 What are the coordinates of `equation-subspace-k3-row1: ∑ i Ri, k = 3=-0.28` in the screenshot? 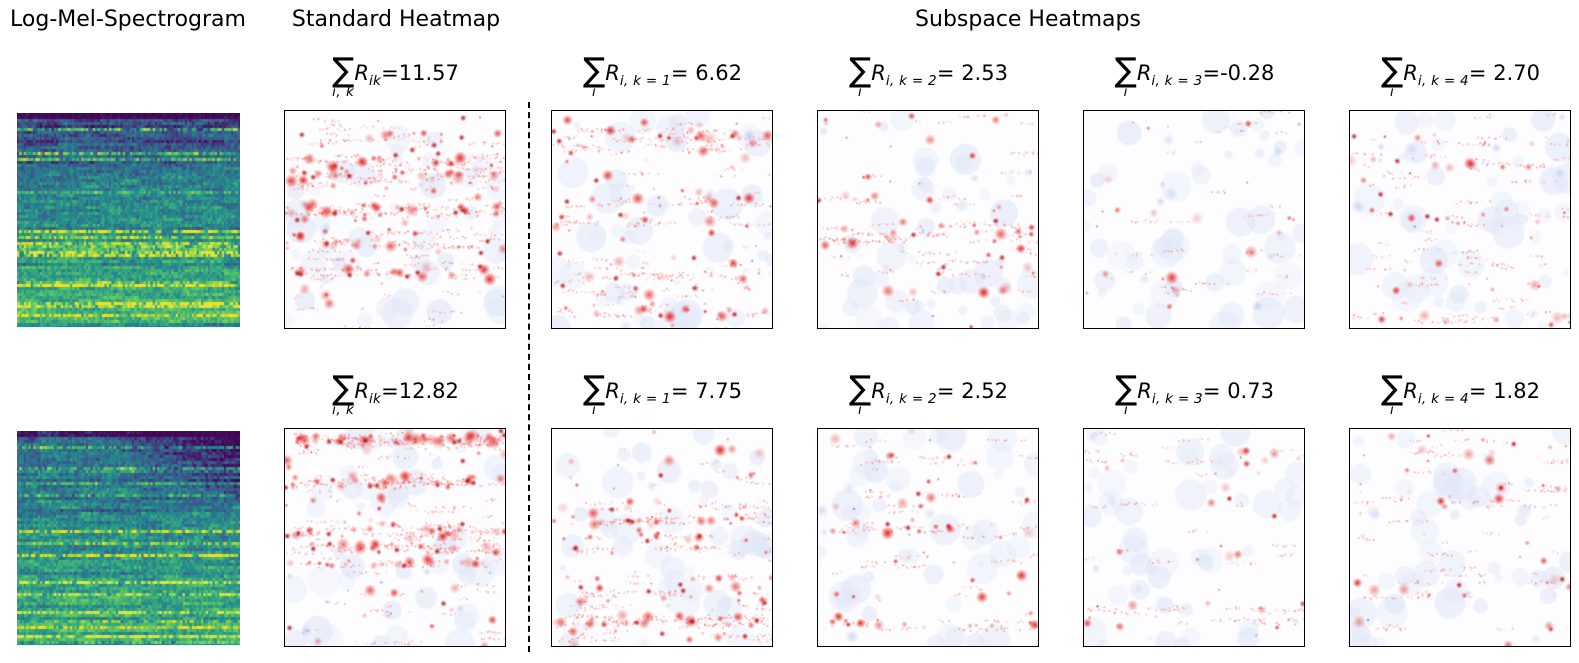 It's located at (1194, 79).